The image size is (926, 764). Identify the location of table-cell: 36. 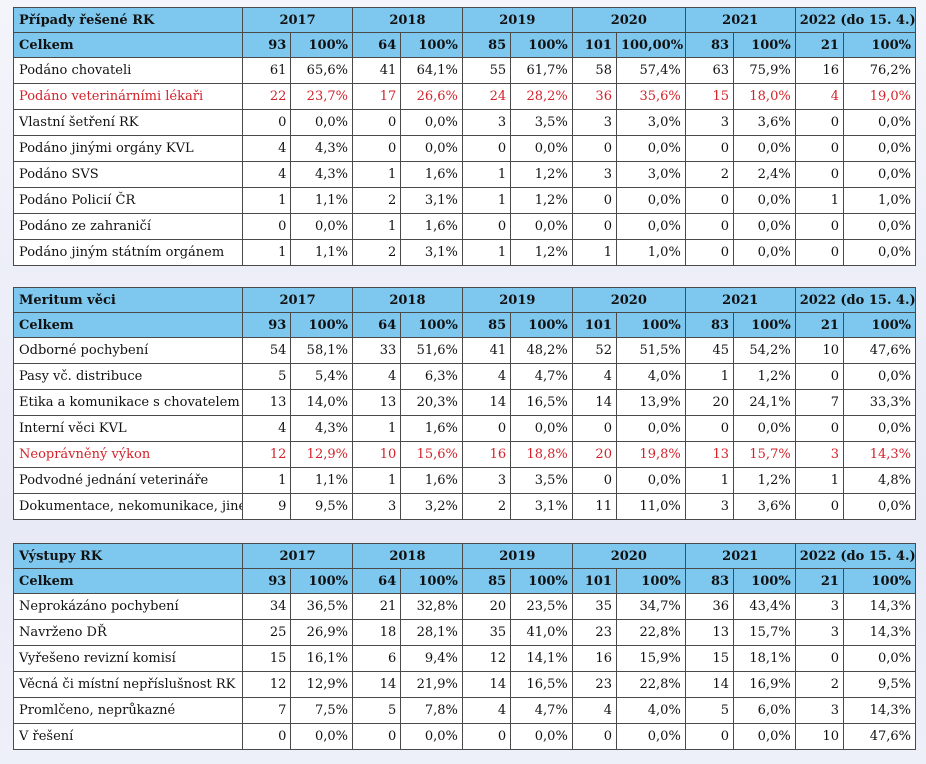
(594, 96).